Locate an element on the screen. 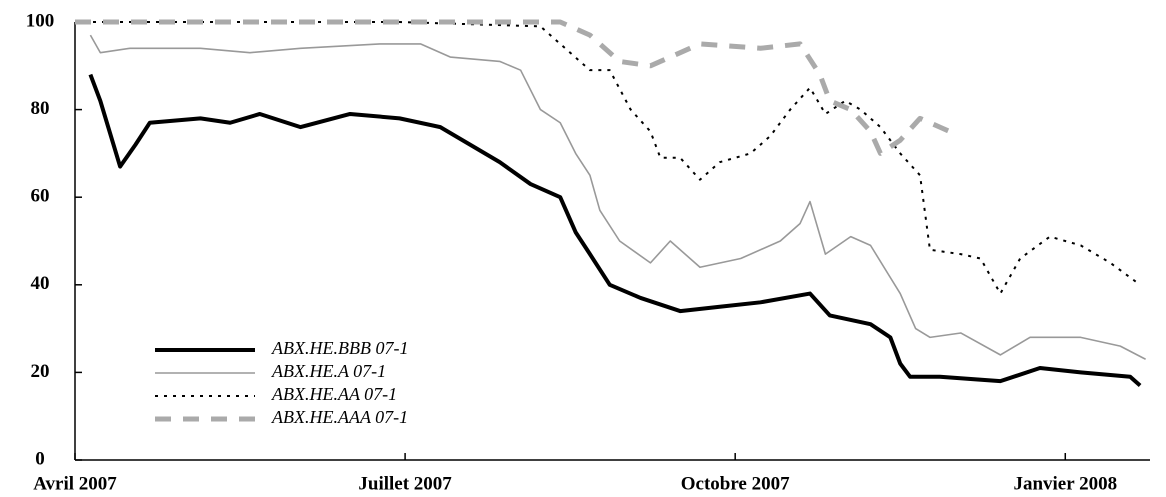 This screenshot has height=497, width=1166. y-tick-label: 0 is located at coordinates (40, 458).